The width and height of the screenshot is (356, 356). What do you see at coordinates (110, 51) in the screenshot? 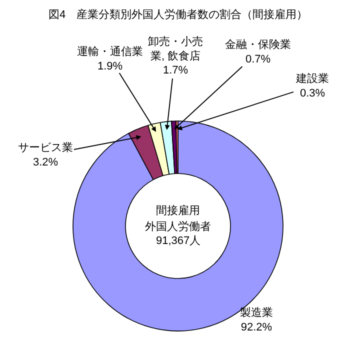
I see `slice-label: 運輸・通信業` at bounding box center [110, 51].